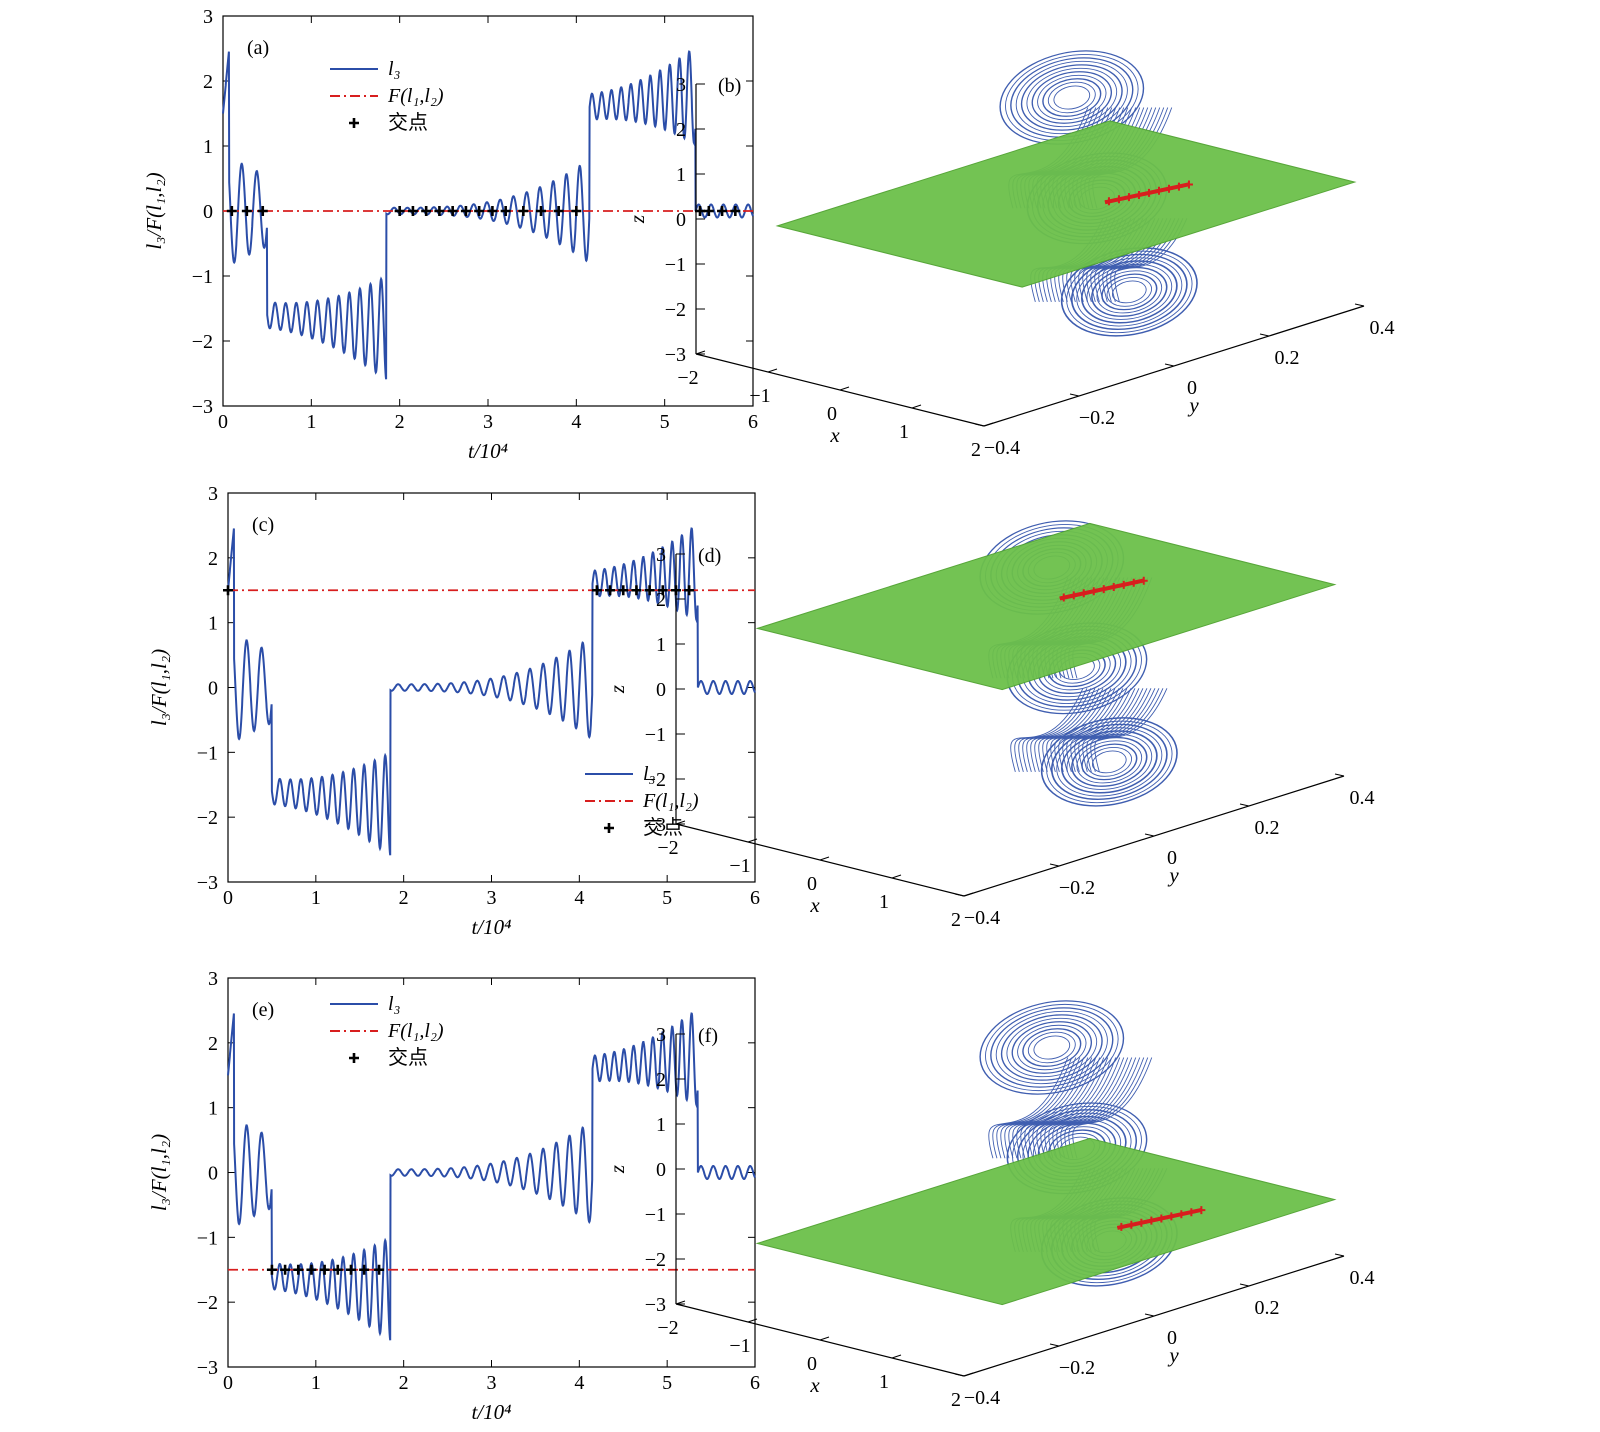  Describe the element at coordinates (661, 600) in the screenshot. I see `z-tick-label: 2` at that location.